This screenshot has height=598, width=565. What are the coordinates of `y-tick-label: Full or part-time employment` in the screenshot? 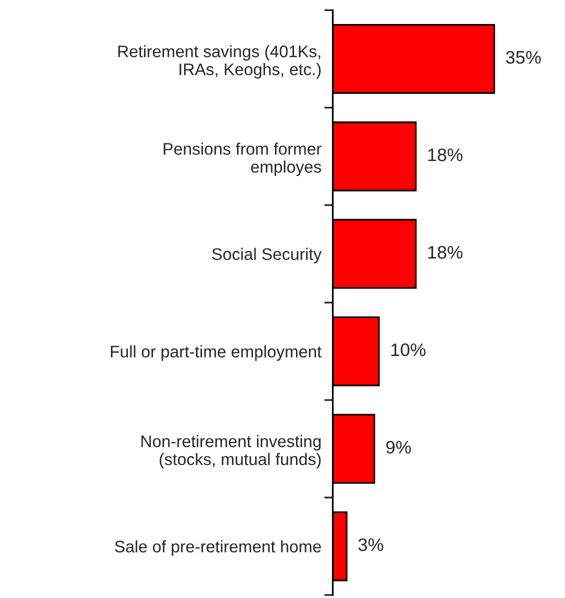 It's located at (216, 353).